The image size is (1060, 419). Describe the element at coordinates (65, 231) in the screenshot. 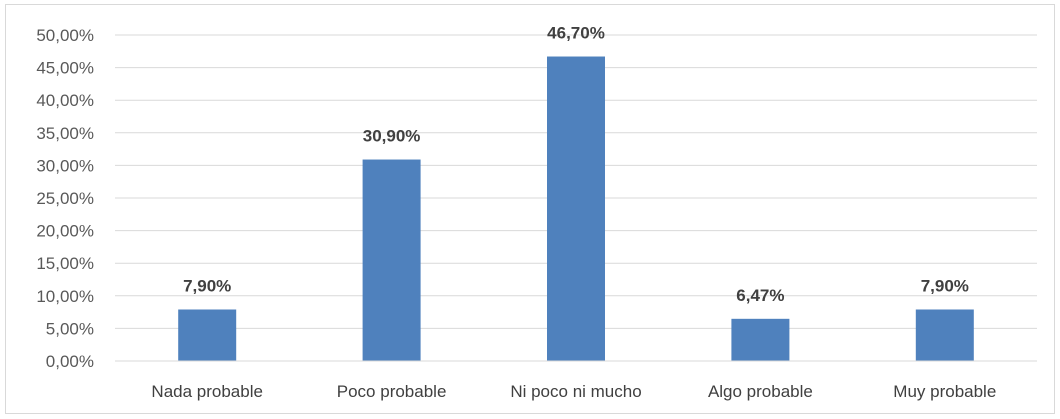

I see `y-tick-label: 20,00%` at that location.